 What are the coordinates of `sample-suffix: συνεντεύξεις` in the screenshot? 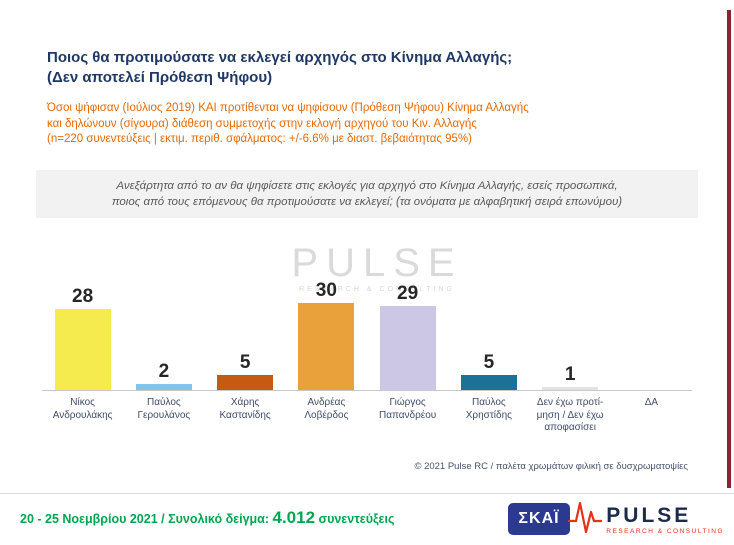 It's located at (356, 519).